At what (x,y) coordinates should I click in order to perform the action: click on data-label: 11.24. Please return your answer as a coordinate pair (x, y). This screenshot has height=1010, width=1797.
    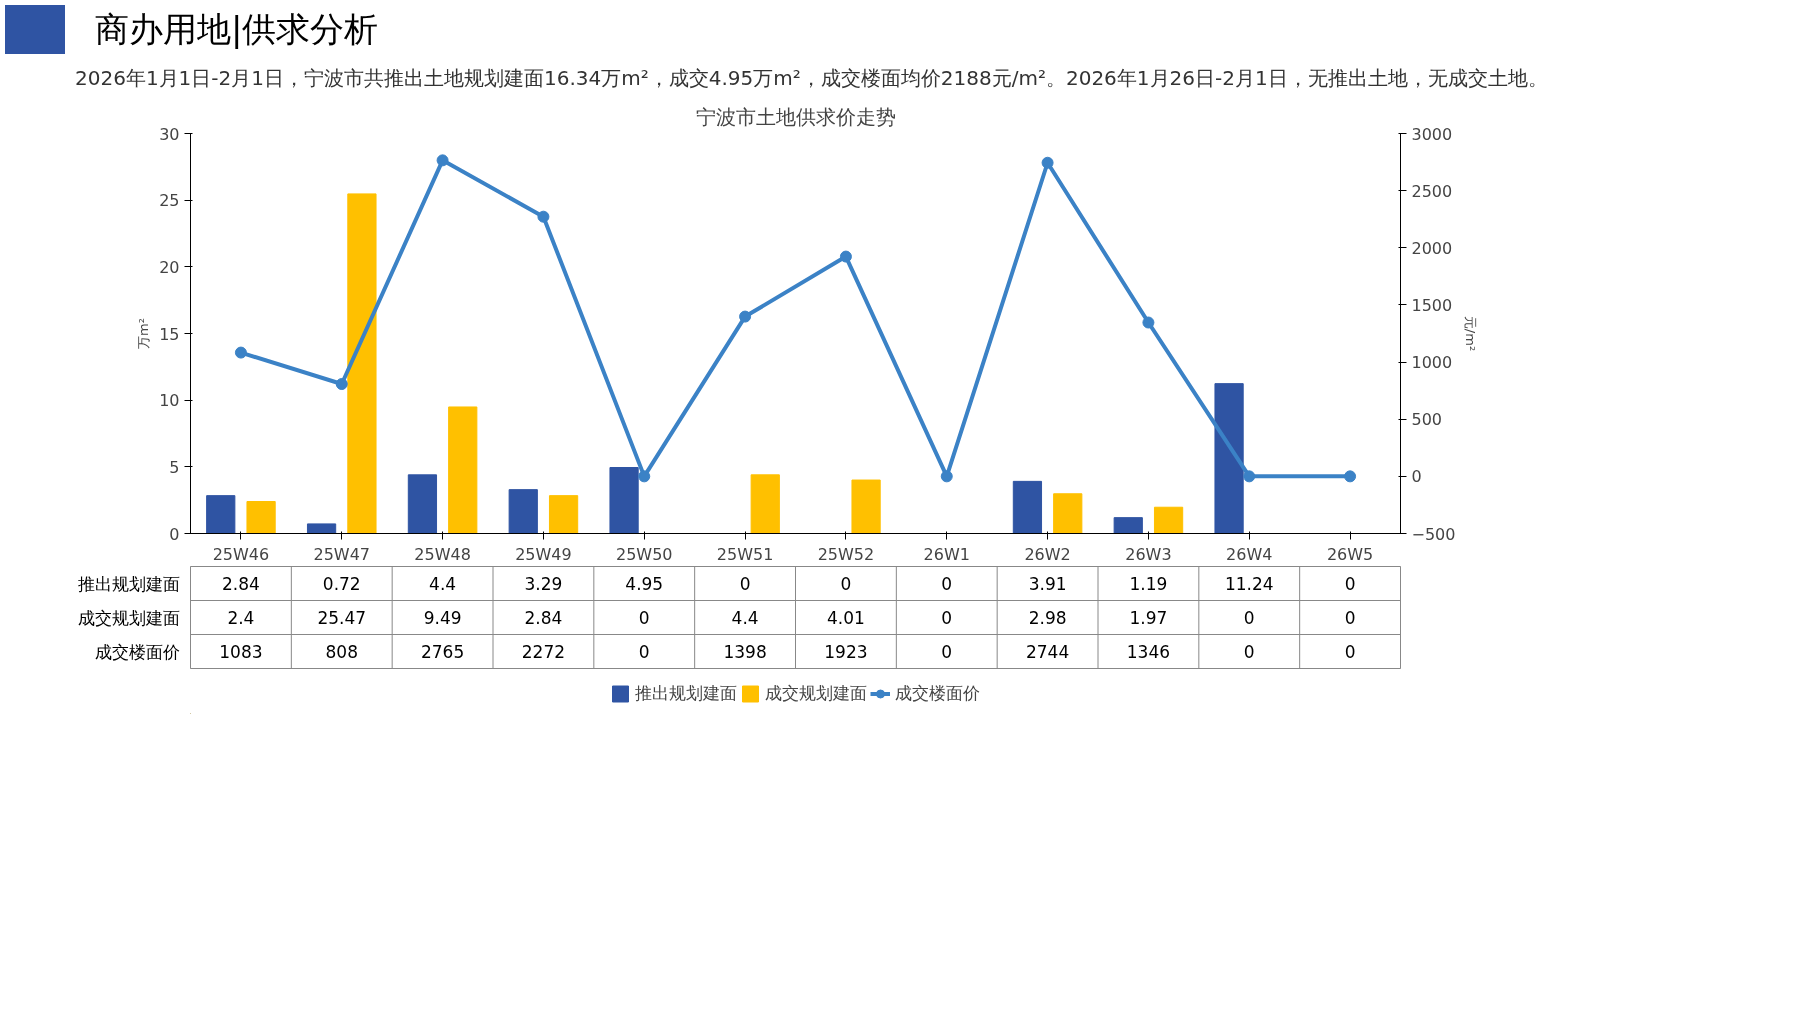
    Looking at the image, I should click on (1249, 584).